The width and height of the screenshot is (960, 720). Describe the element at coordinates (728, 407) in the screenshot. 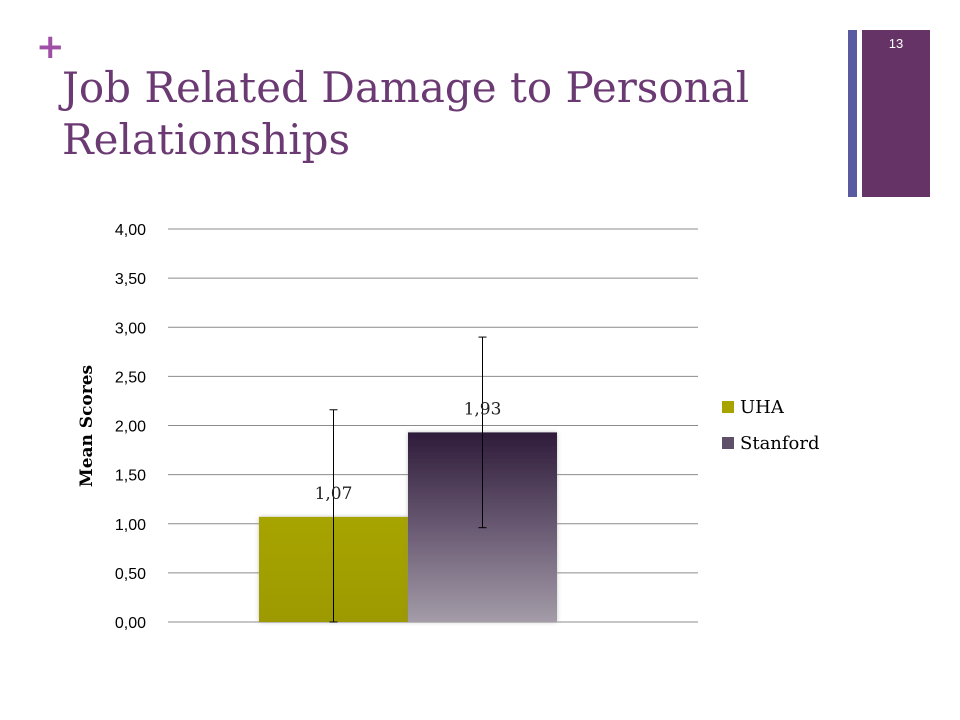

I see `legend-swatch-uha` at that location.